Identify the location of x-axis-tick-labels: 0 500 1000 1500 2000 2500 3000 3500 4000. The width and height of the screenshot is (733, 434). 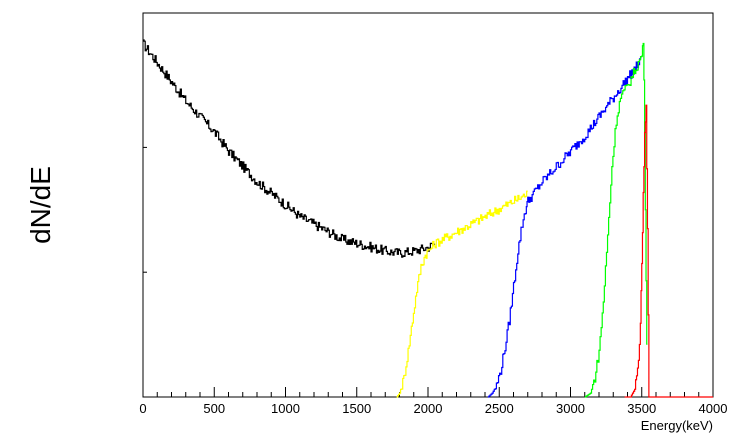
(433, 408).